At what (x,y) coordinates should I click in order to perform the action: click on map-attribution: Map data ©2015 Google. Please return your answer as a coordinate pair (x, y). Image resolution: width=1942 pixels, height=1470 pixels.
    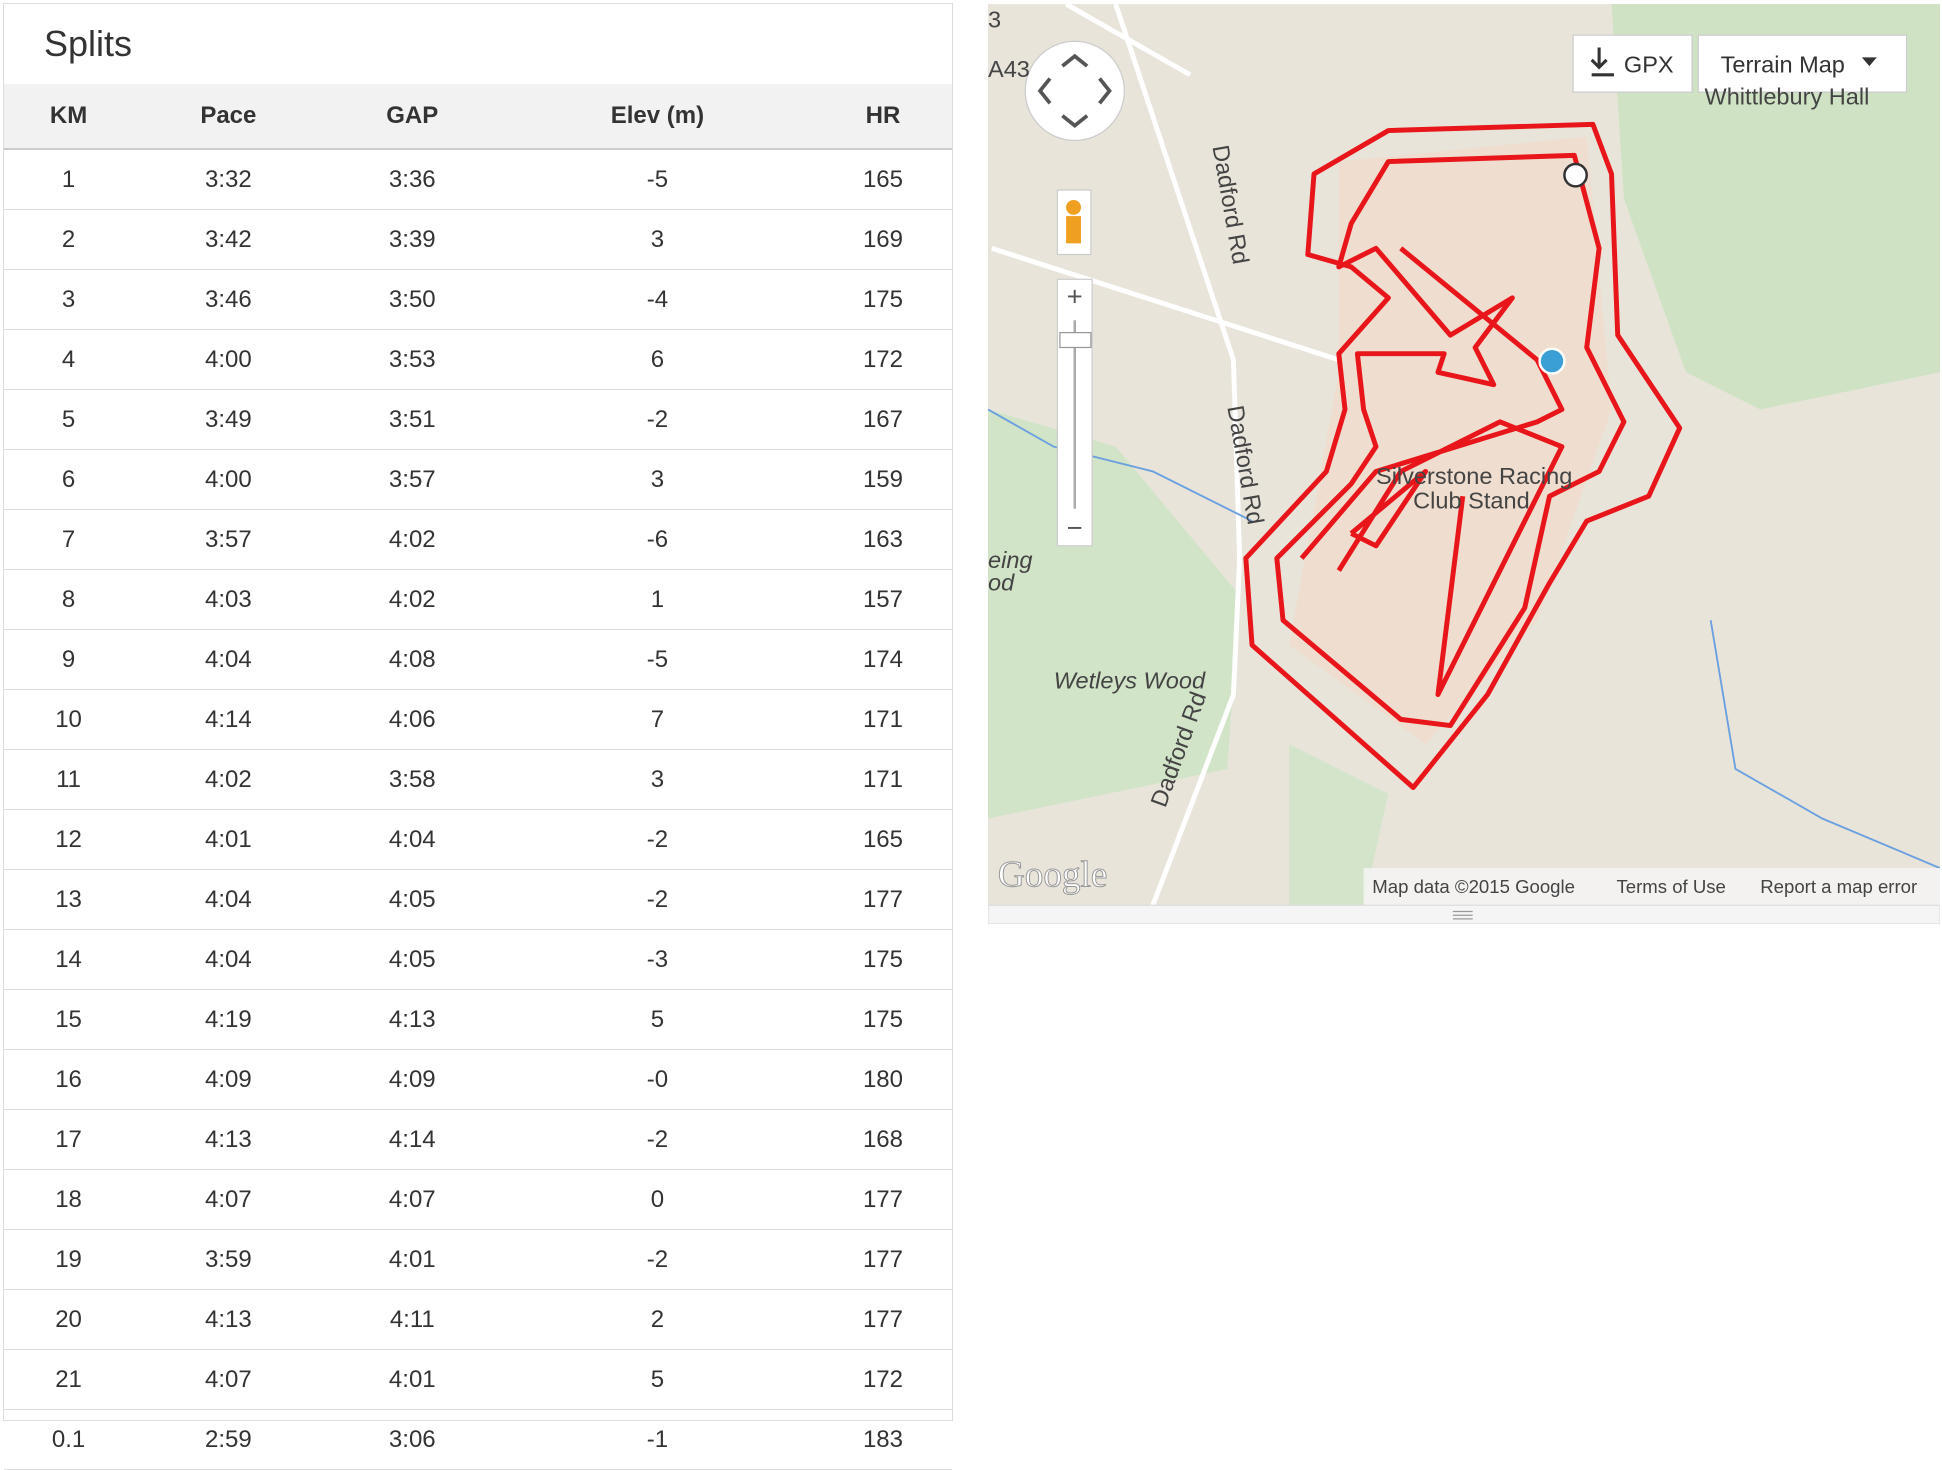
    Looking at the image, I should click on (1473, 886).